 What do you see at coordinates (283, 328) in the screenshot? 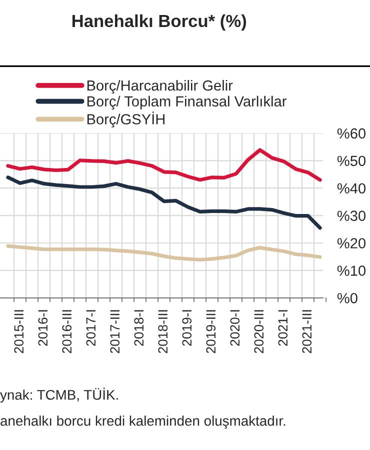
I see `x-tick-label: 2021-I` at bounding box center [283, 328].